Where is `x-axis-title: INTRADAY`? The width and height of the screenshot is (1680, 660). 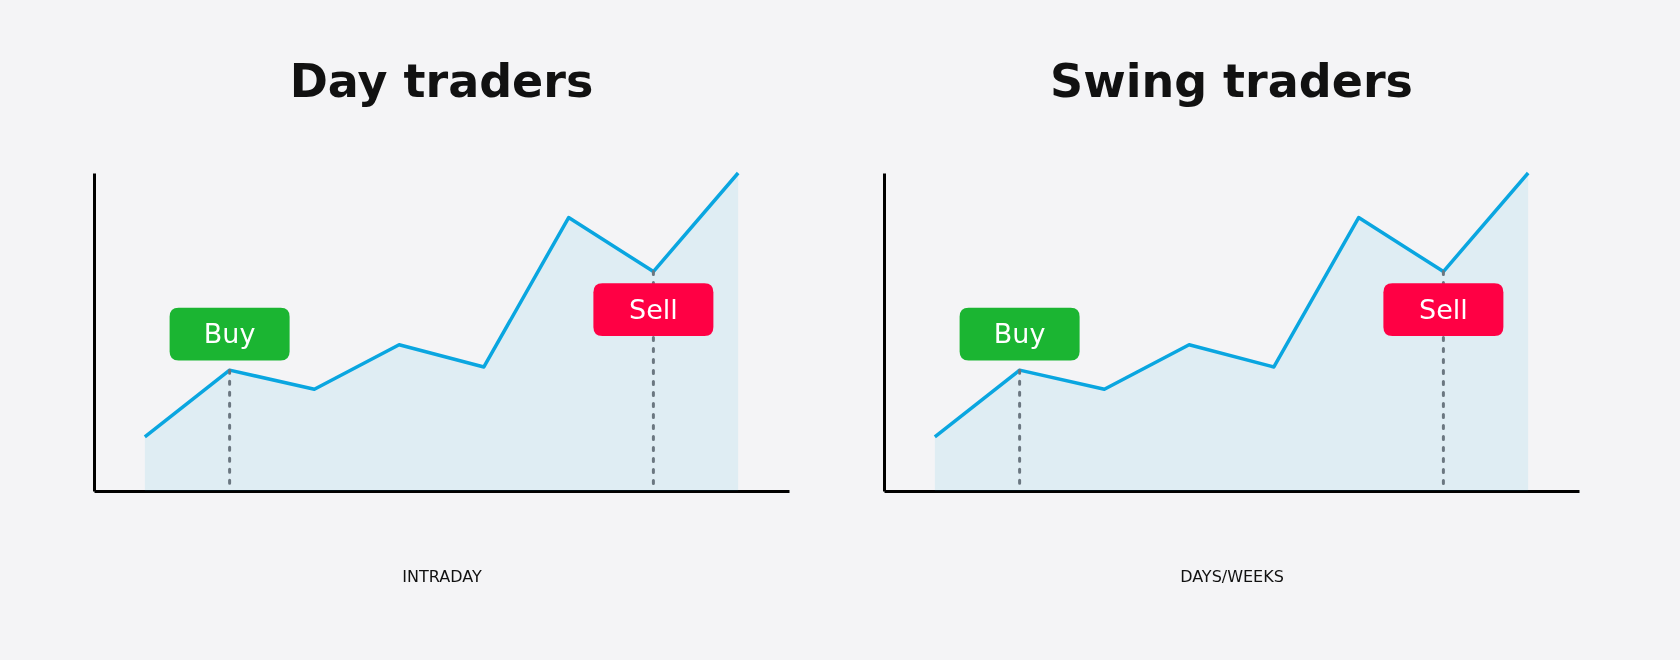 x-axis-title: INTRADAY is located at coordinates (442, 576).